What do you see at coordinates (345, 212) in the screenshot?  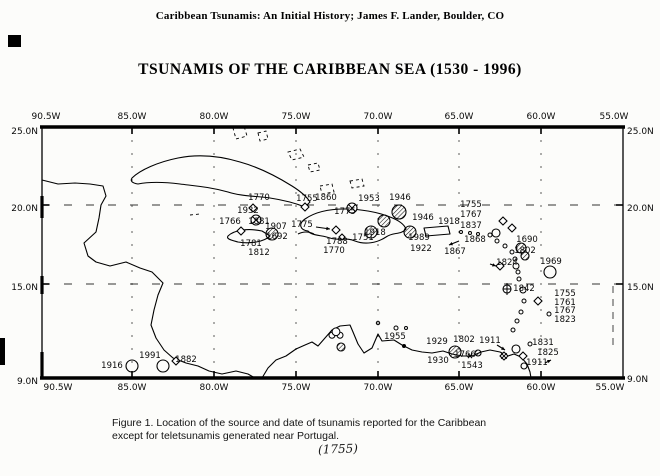 I see `event-year-label: 1775` at bounding box center [345, 212].